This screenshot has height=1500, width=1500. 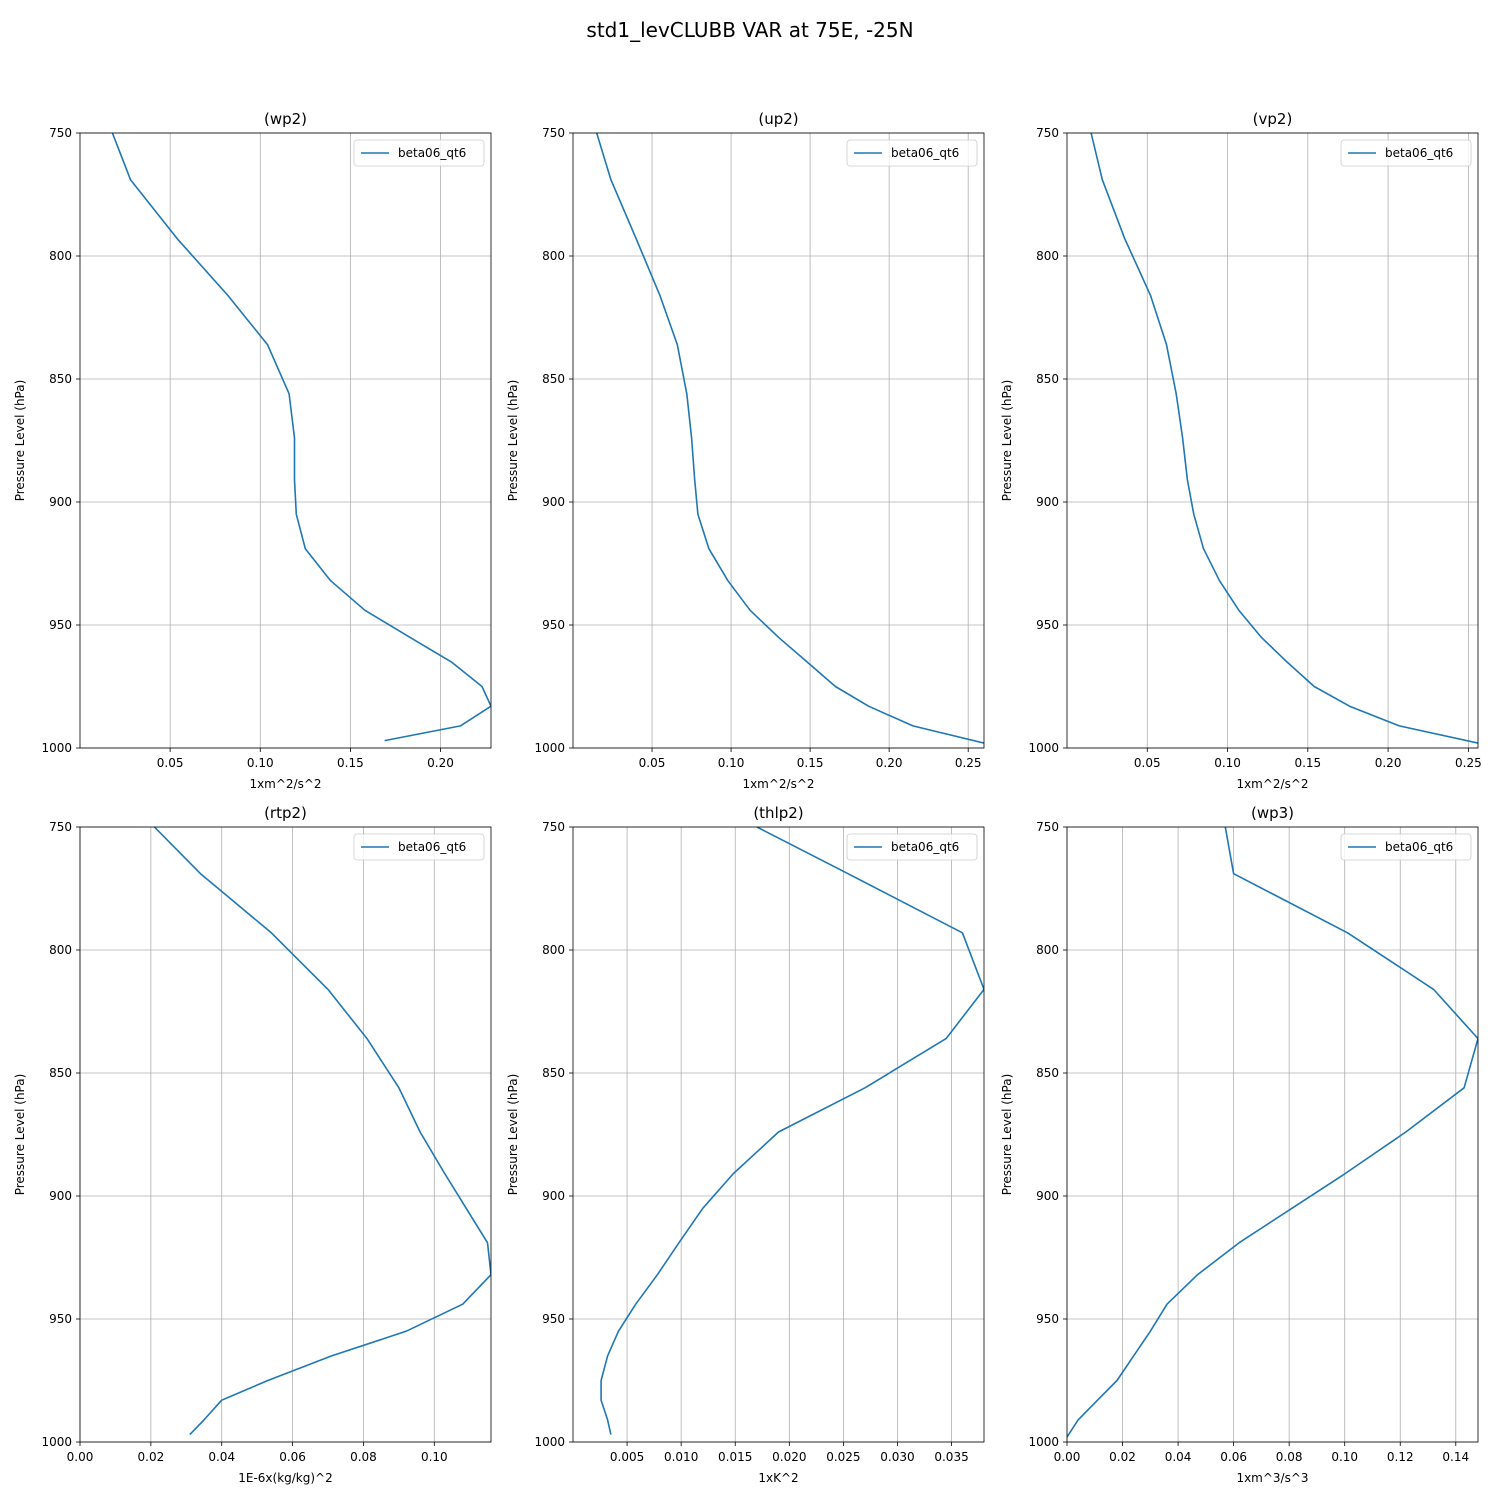 I want to click on subplot-title: (thlp2), so click(x=778, y=813).